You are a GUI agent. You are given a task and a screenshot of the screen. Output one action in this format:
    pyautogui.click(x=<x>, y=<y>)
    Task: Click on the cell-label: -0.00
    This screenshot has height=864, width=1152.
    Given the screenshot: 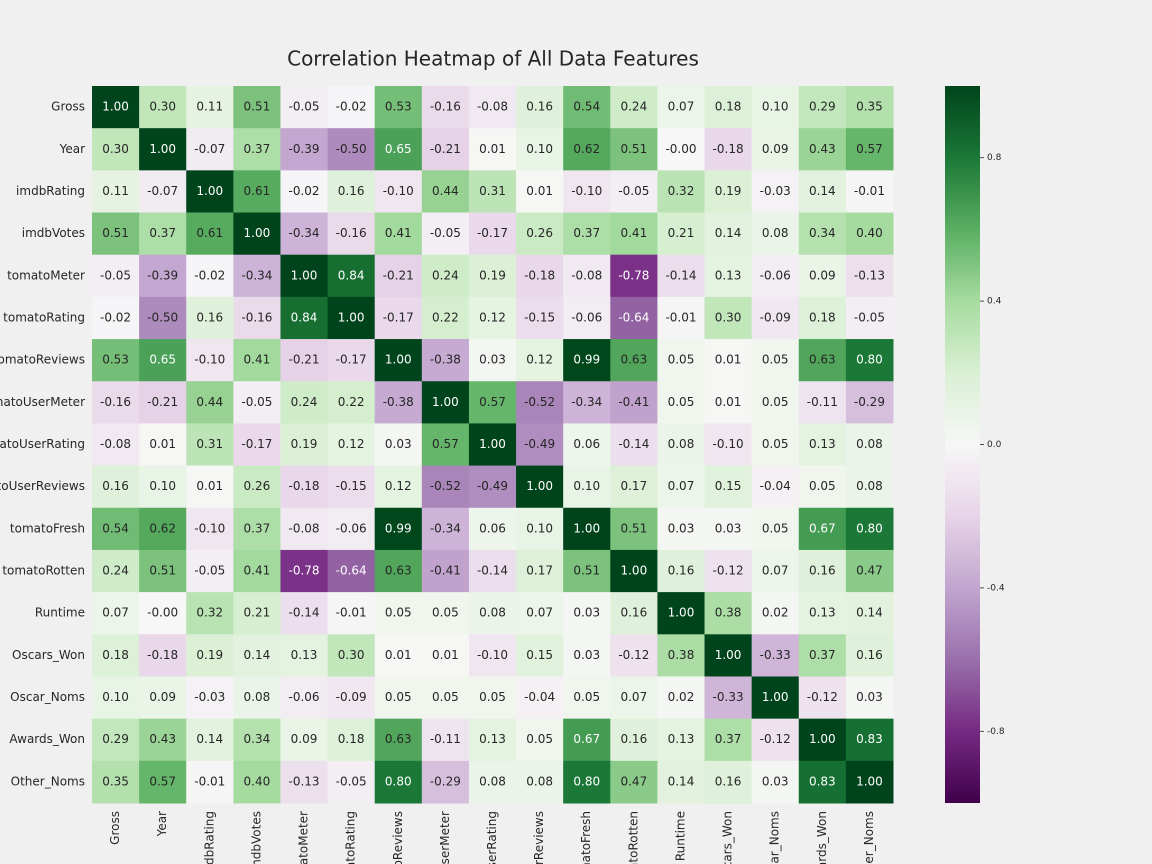 What is the action you would take?
    pyautogui.click(x=162, y=613)
    